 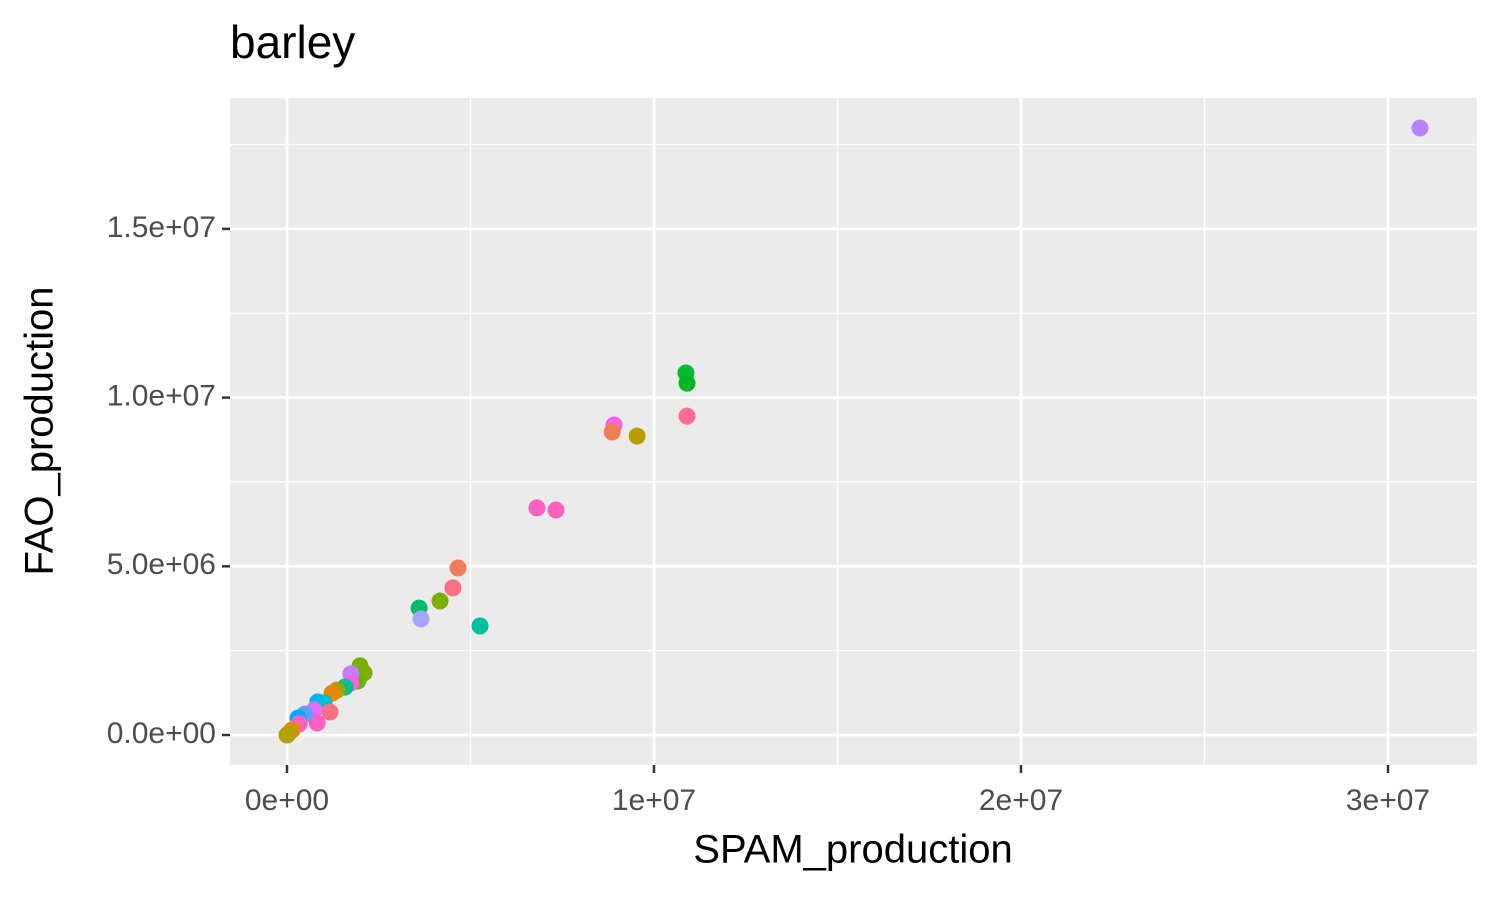 I want to click on y-tick-label: 1.0e+07, so click(x=161, y=396).